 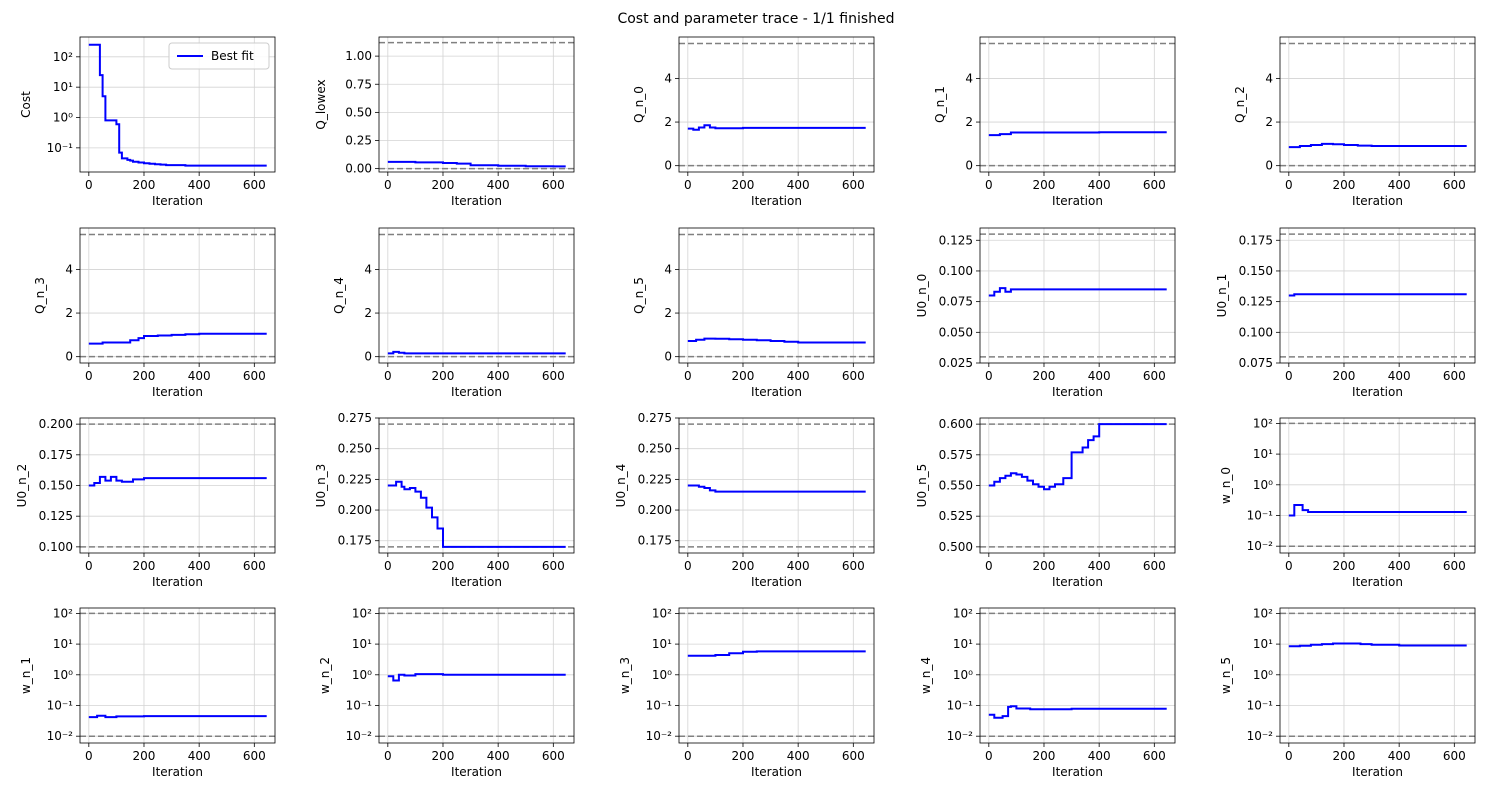 I want to click on y-axis-label: w_n_1, so click(x=26, y=675).